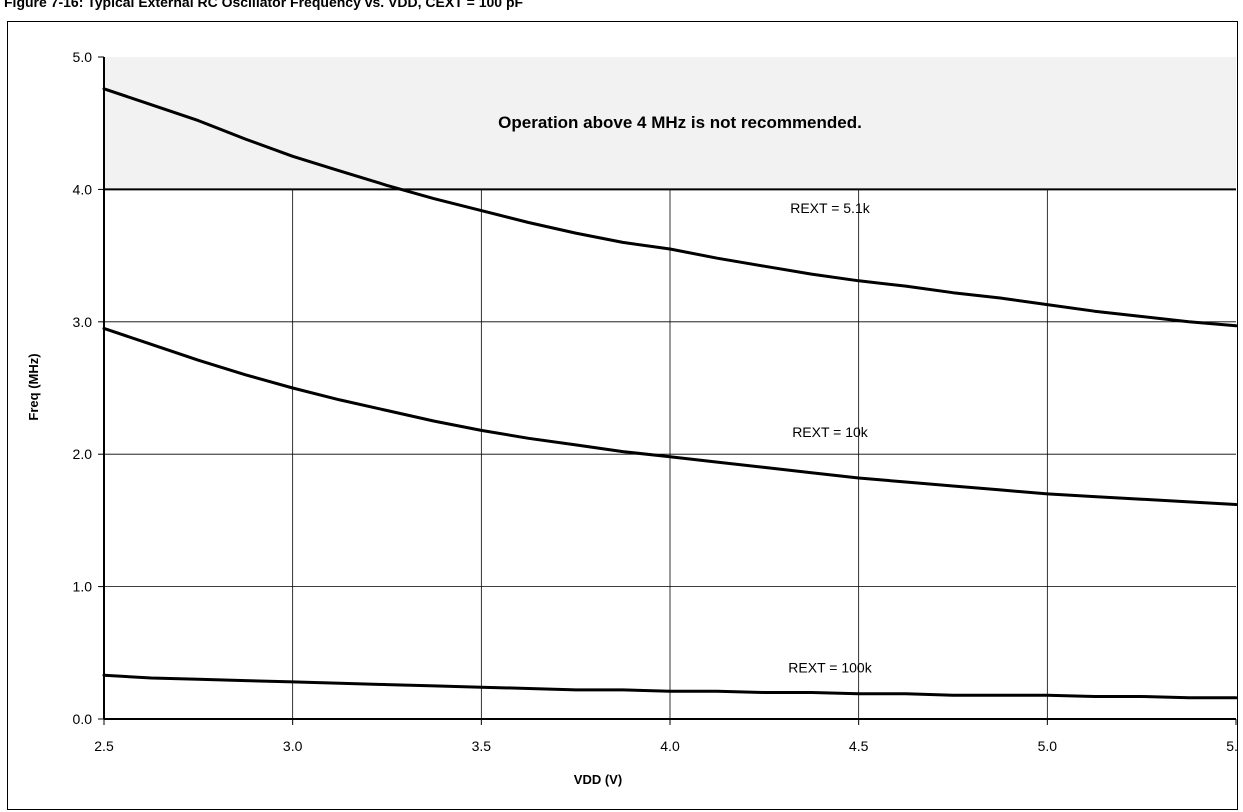 The height and width of the screenshot is (812, 1243). I want to click on y-tick-label: 3.0, so click(83, 322).